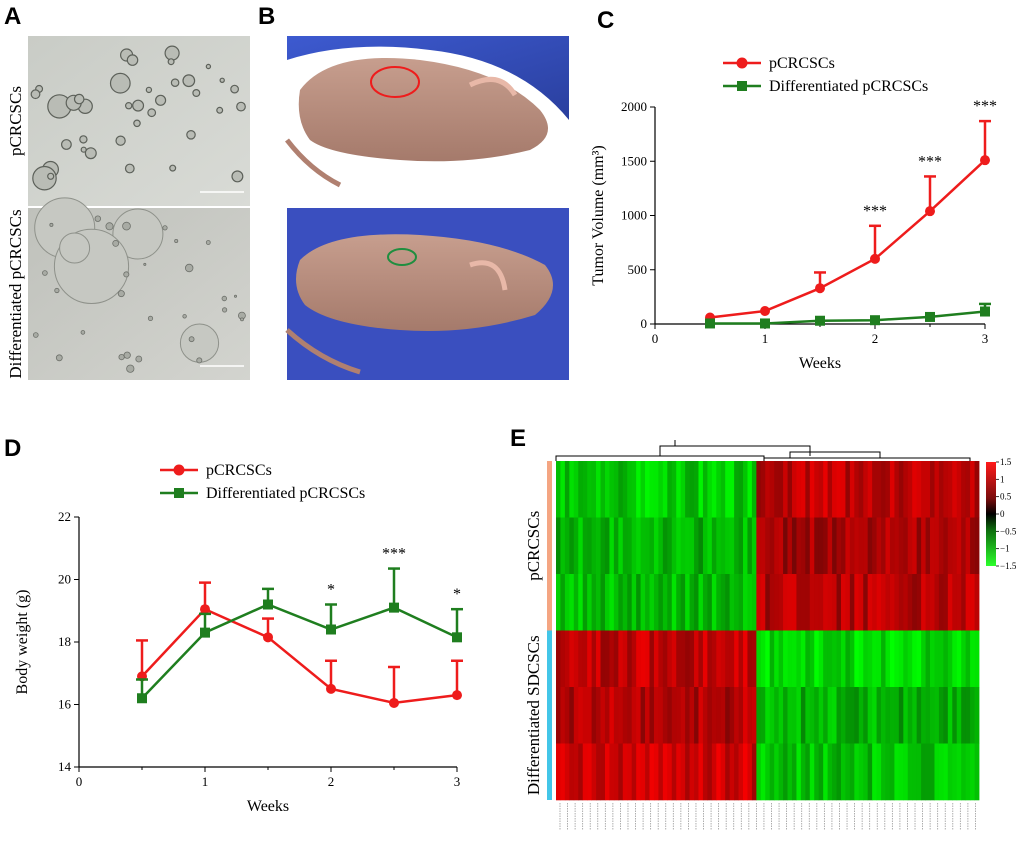 The width and height of the screenshot is (1020, 844). Describe the element at coordinates (820, 363) in the screenshot. I see `x-axis-label: Weeks` at that location.